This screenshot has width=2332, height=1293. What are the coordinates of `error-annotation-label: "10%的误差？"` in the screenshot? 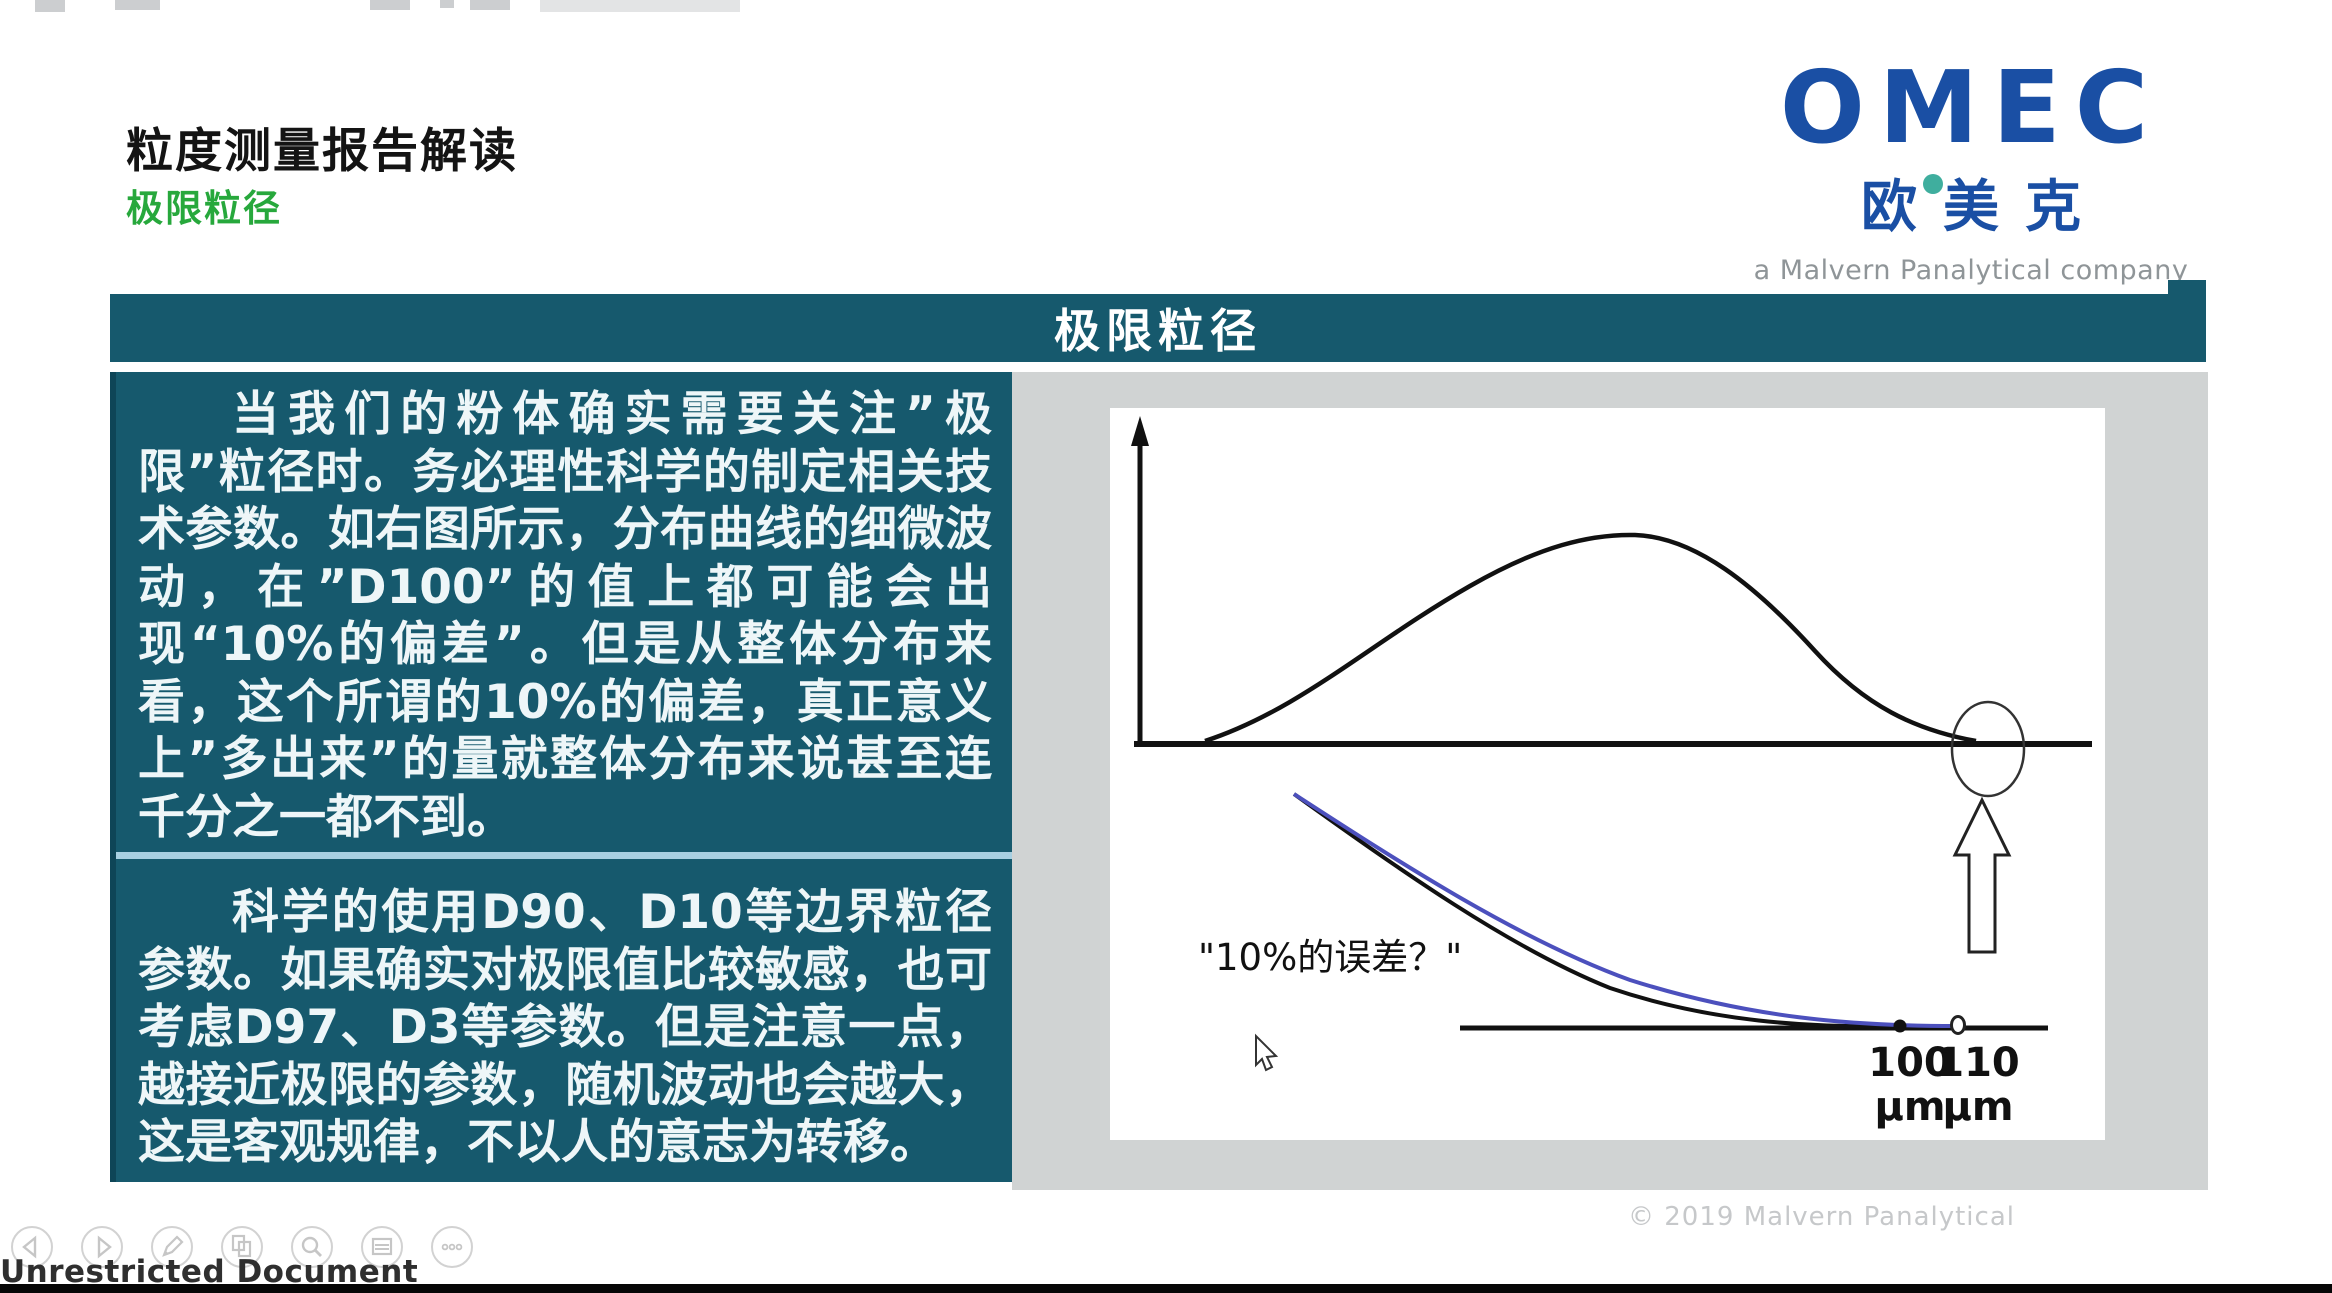 It's located at (1330, 957).